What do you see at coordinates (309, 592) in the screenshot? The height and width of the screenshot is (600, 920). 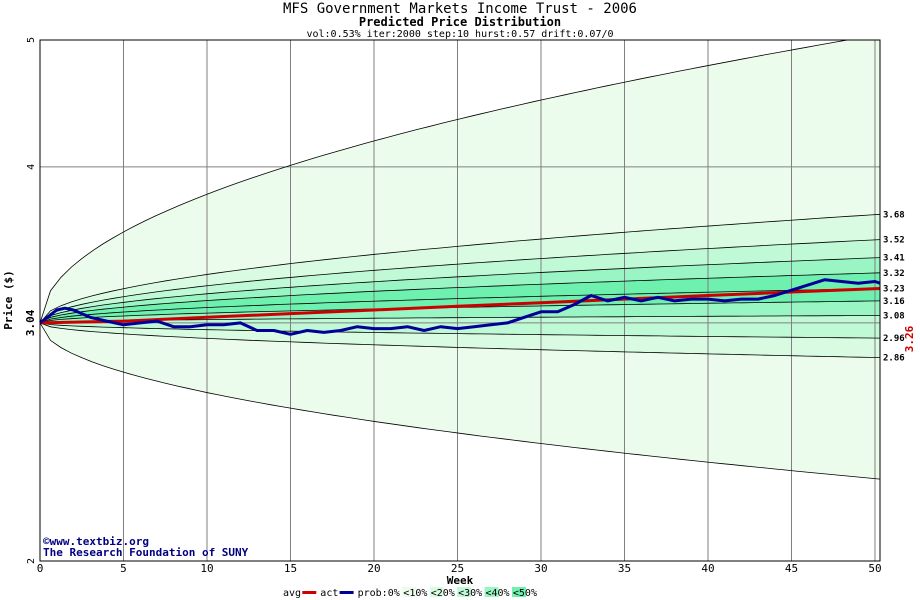 I see `legend-swatch-avg` at bounding box center [309, 592].